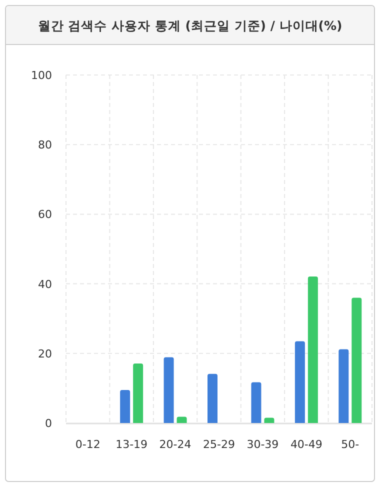 Image resolution: width=381 pixels, height=487 pixels. Describe the element at coordinates (306, 444) in the screenshot. I see `x-tick-label: 40-49` at that location.